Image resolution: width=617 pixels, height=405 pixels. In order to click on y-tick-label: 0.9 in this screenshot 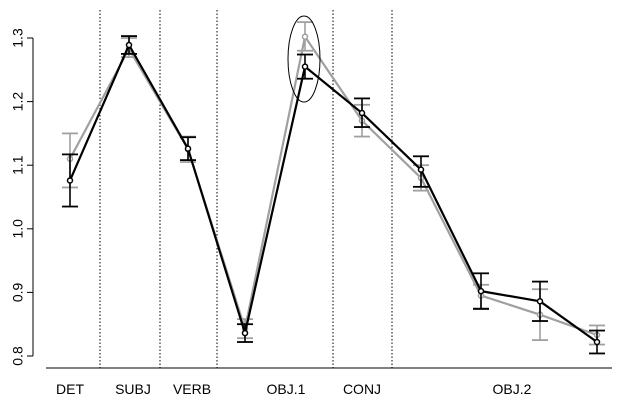, I will do `click(18, 292)`.